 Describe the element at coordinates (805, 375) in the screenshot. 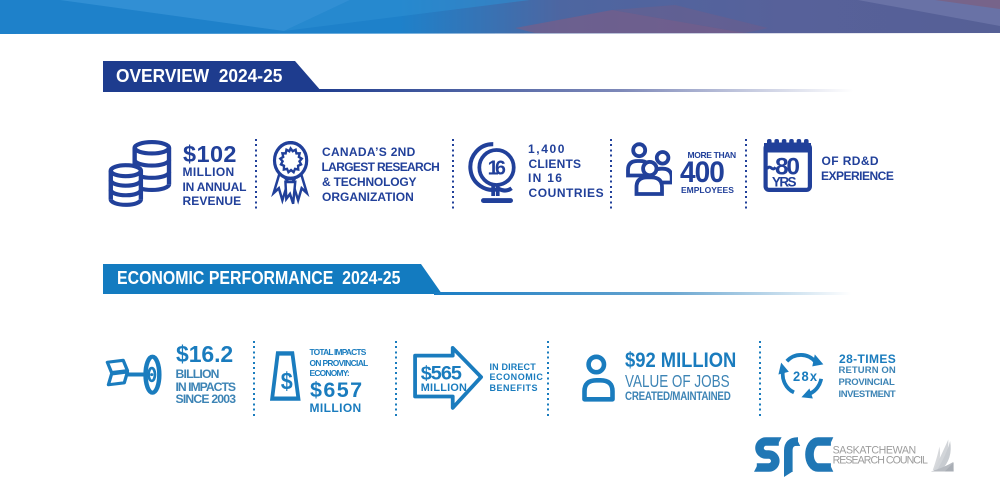

I see `svg-text: 28x` at that location.